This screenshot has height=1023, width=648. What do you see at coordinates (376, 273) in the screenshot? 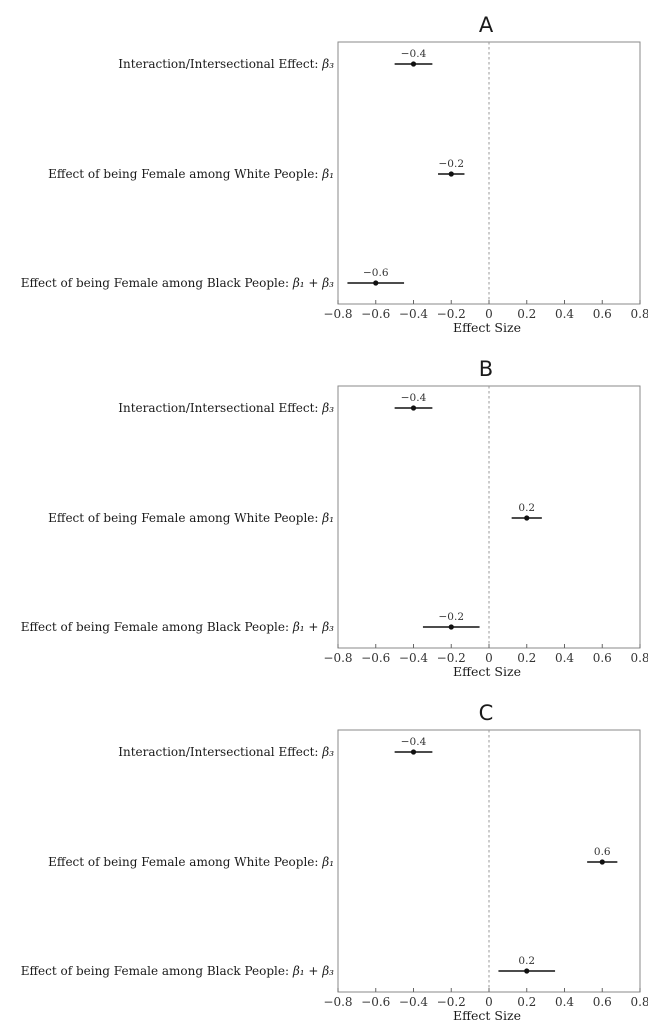
I see `data-label: −0.6` at bounding box center [376, 273].